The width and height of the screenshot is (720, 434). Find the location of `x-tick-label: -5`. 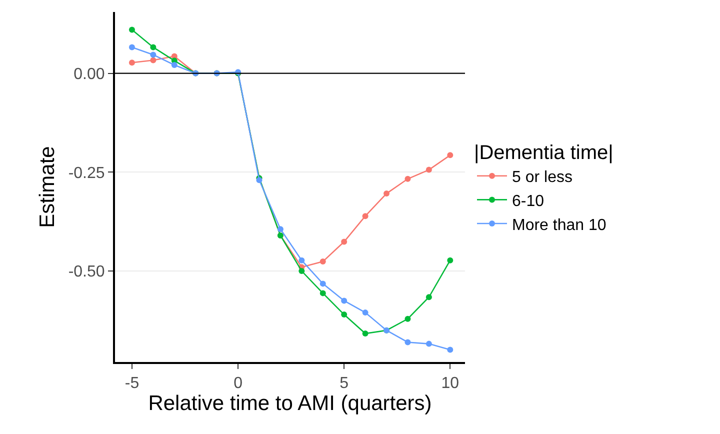

x-tick-label: -5 is located at coordinates (132, 383).